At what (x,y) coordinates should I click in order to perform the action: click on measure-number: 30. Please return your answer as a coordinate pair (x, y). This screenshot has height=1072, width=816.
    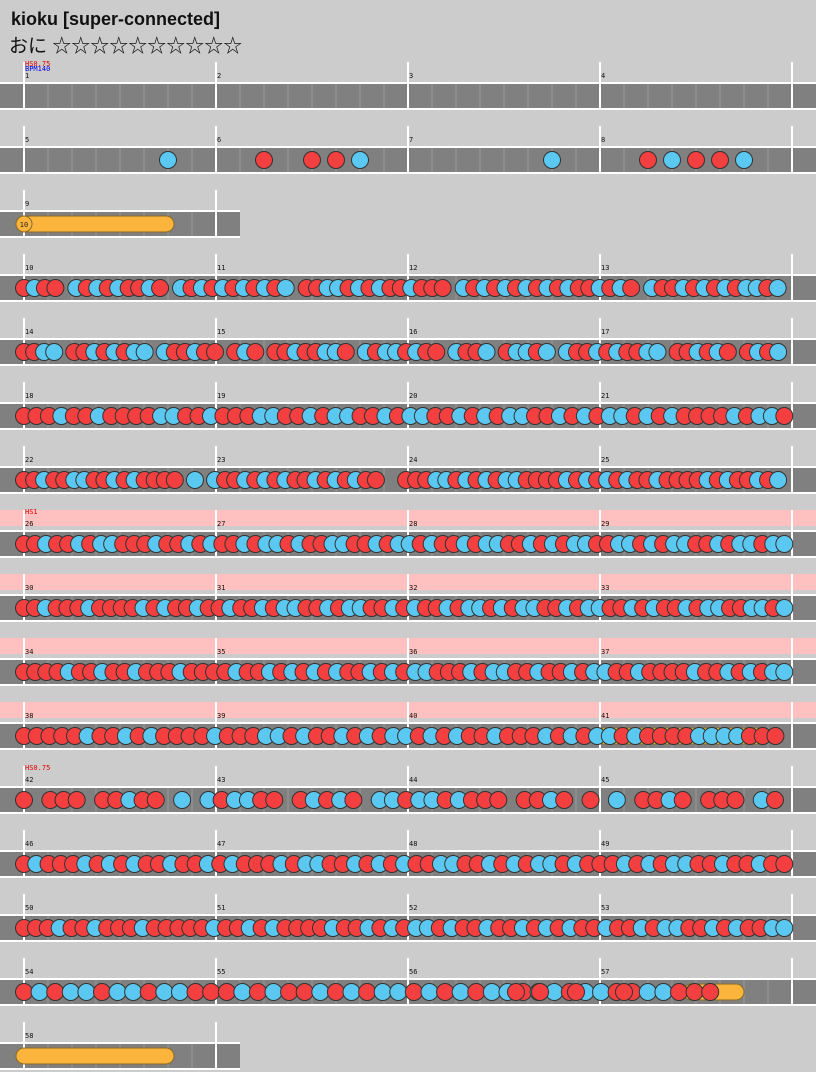
    Looking at the image, I should click on (29, 588).